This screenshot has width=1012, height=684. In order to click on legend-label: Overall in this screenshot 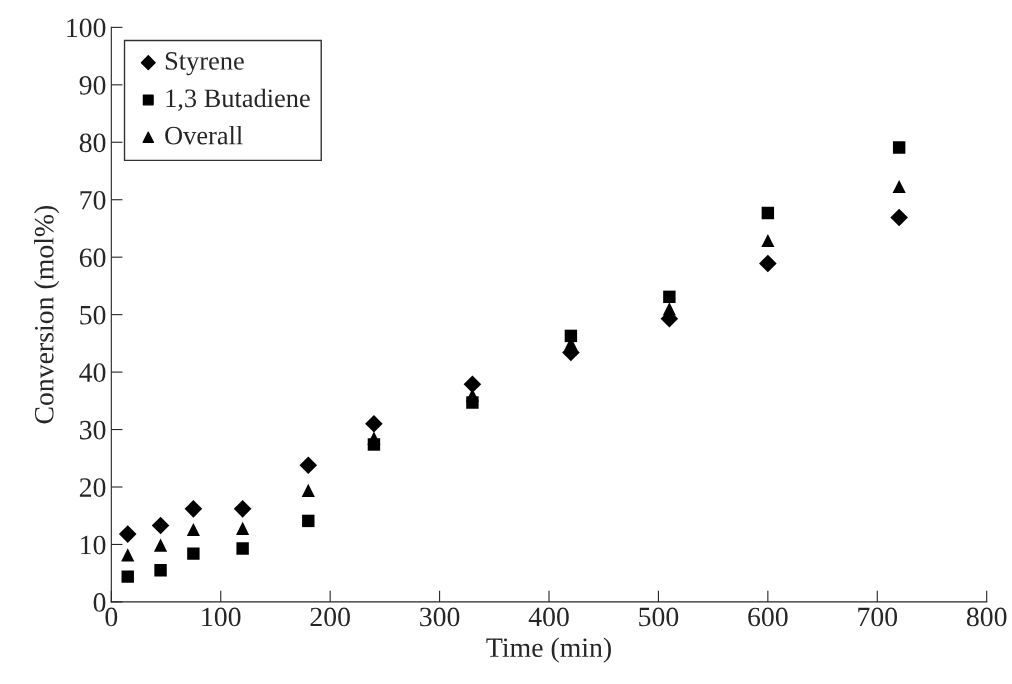, I will do `click(204, 135)`.